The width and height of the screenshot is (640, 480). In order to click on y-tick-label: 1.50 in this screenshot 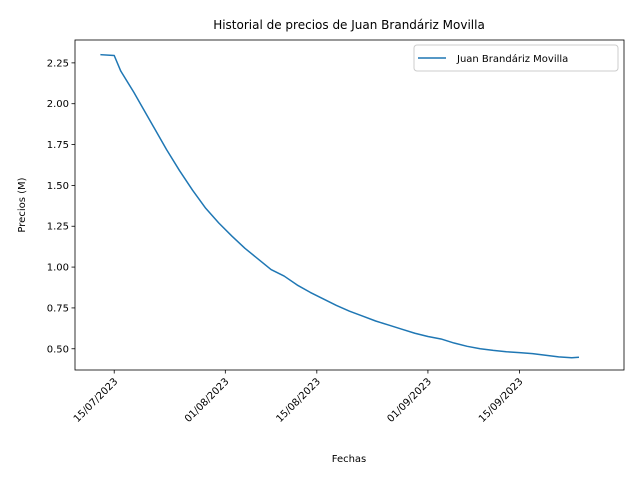, I will do `click(58, 186)`.